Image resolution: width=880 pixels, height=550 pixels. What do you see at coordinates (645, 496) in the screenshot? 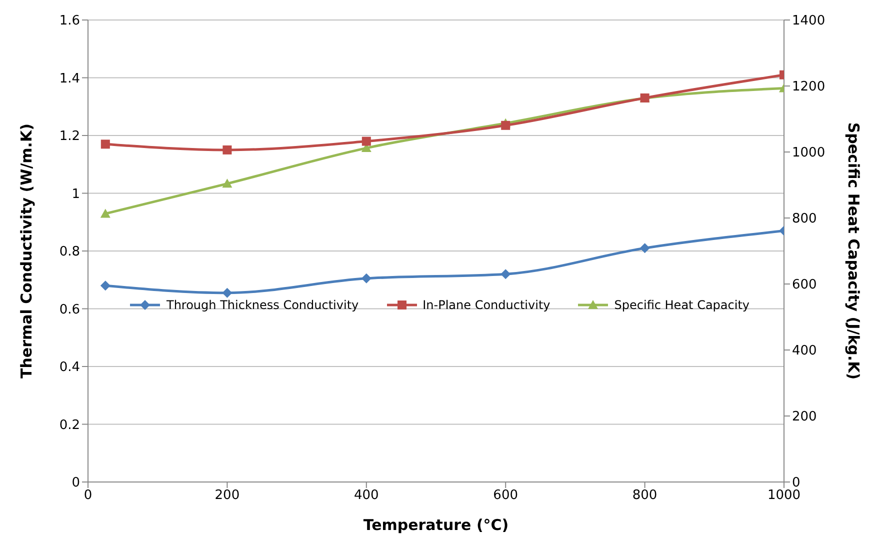
I see `x-tick-label: 800` at bounding box center [645, 496].